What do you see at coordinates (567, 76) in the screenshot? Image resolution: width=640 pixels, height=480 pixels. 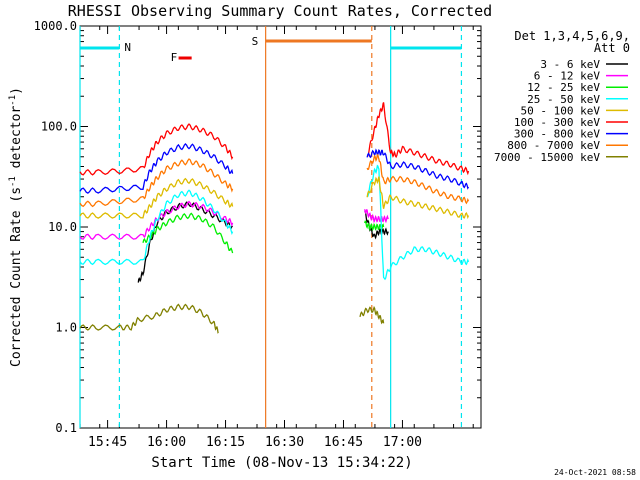 I see `legend-label: 6 - 12 keV` at bounding box center [567, 76].